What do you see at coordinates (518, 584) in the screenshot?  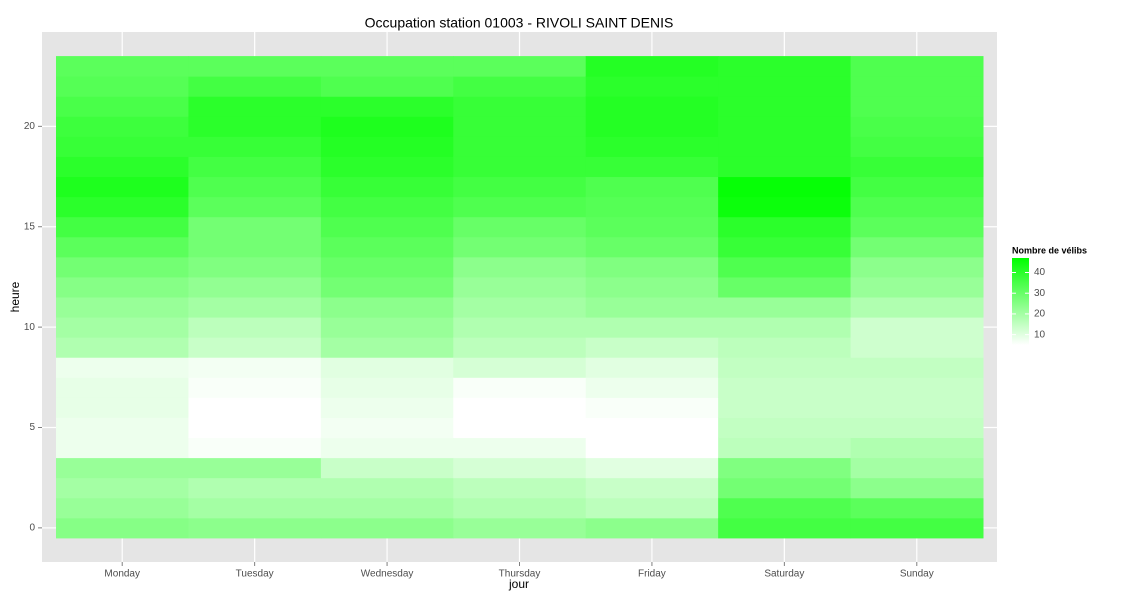 I see `x-axis-title: jour` at bounding box center [518, 584].